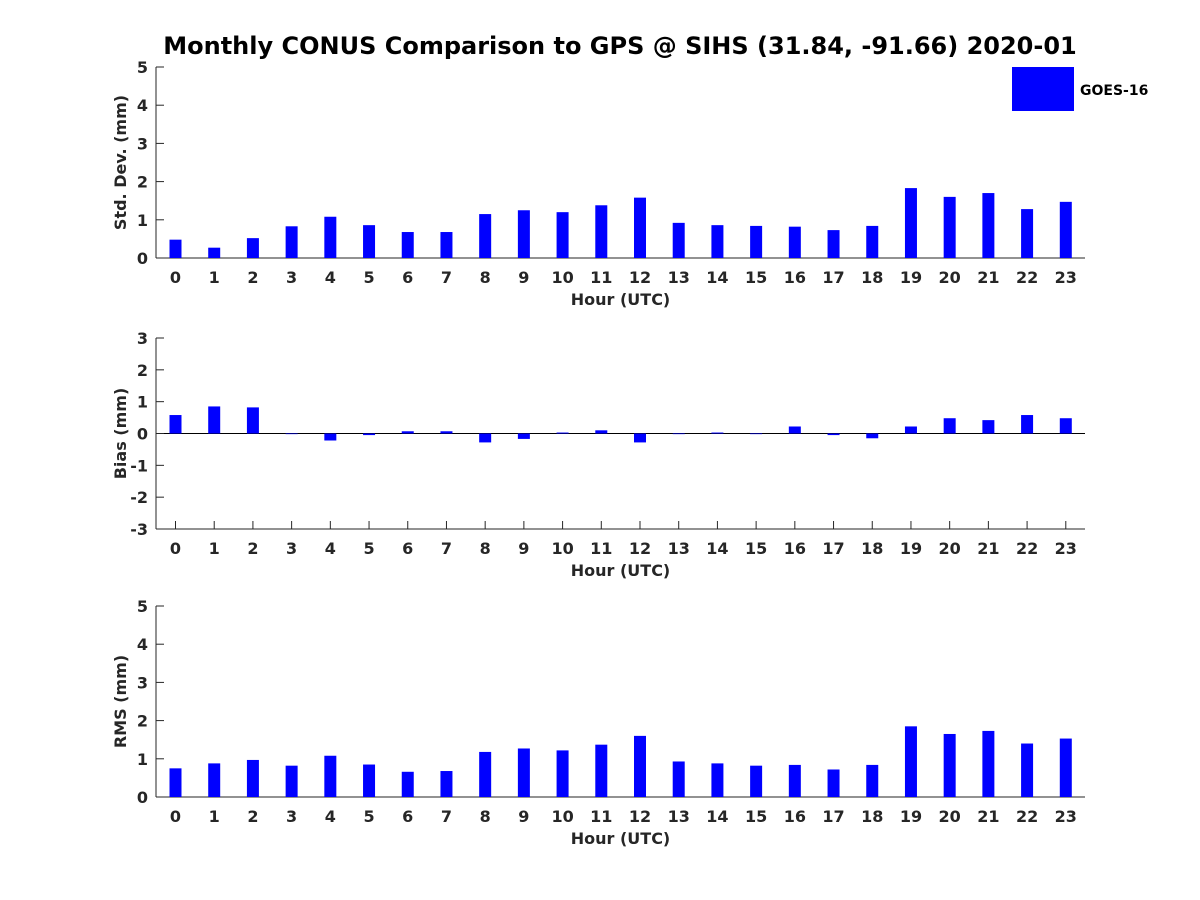  I want to click on bias-x-tick-label: 3, so click(291, 548).